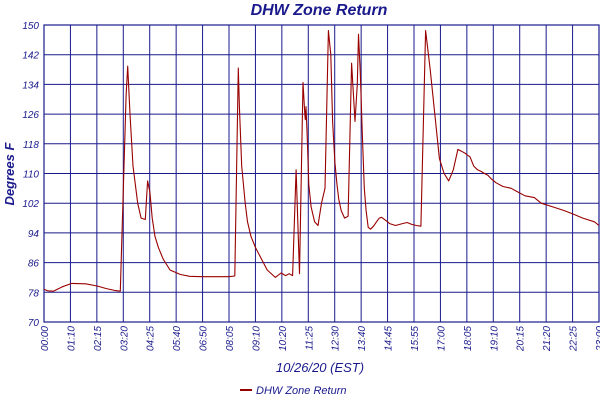 Image resolution: width=600 pixels, height=400 pixels. I want to click on y-axis-title: Degrees F, so click(9, 174).